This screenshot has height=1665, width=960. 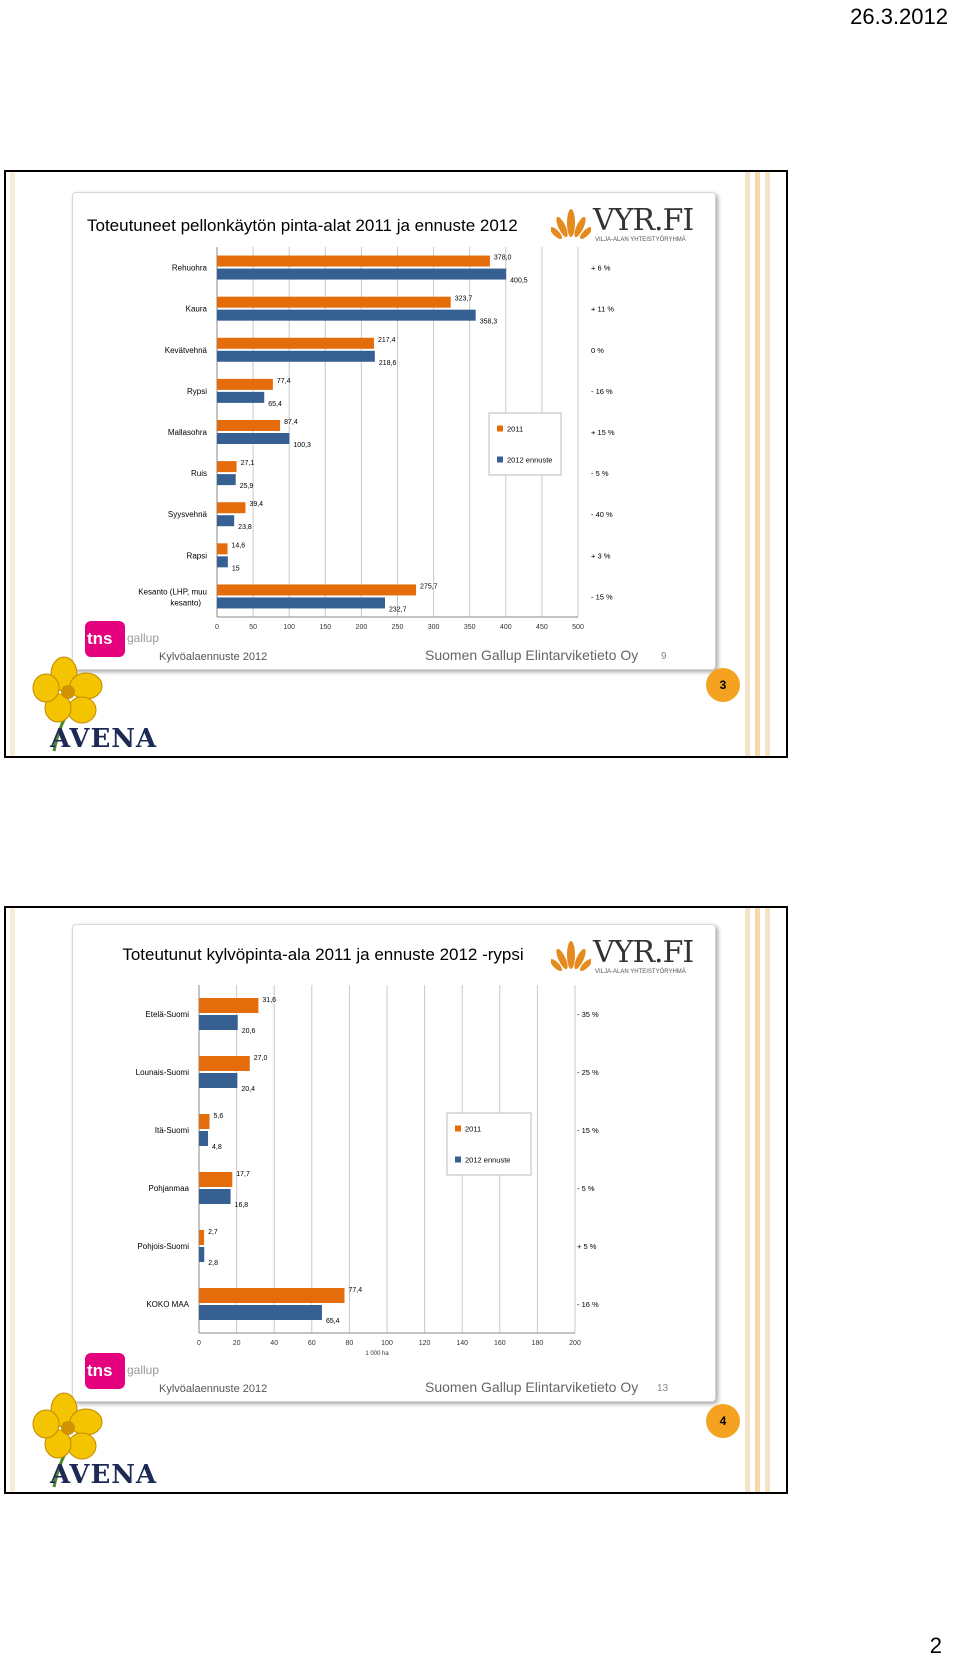 I want to click on data-label: 400,5, so click(x=519, y=281).